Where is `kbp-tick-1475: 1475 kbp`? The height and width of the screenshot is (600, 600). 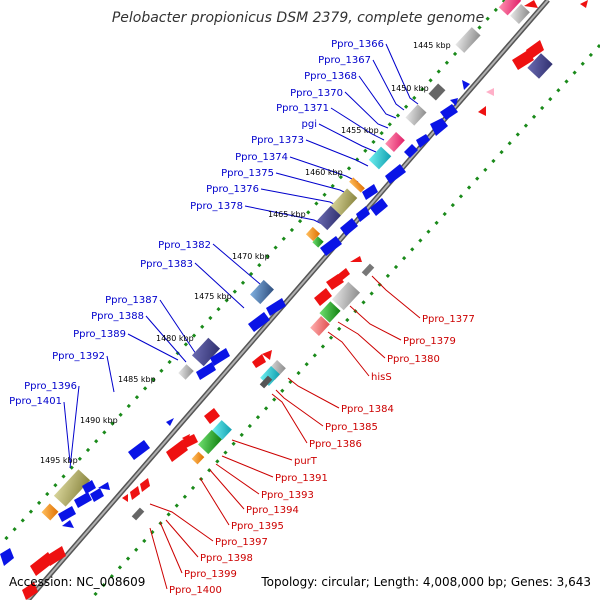
kbp-tick-1475: 1475 kbp is located at coordinates (213, 296).